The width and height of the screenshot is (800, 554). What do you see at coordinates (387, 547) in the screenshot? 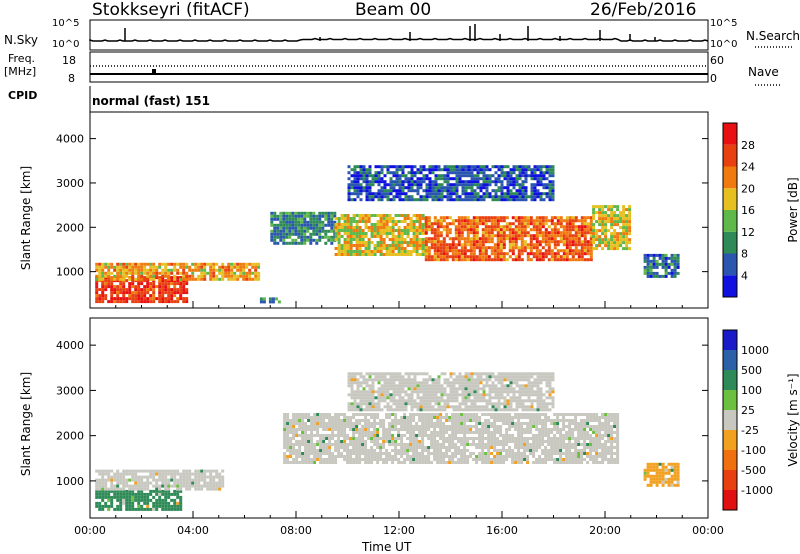
I see `time-xlabel: Time UT` at bounding box center [387, 547].